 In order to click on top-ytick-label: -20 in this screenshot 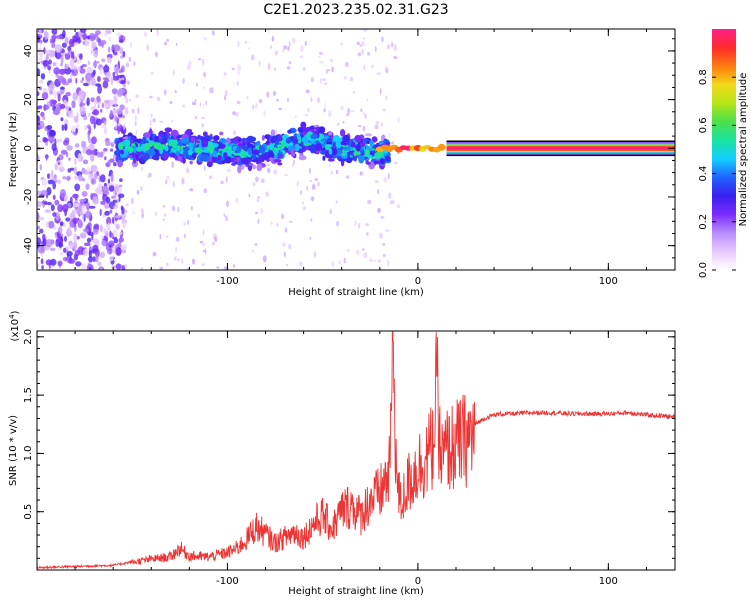, I will do `click(28, 197)`.